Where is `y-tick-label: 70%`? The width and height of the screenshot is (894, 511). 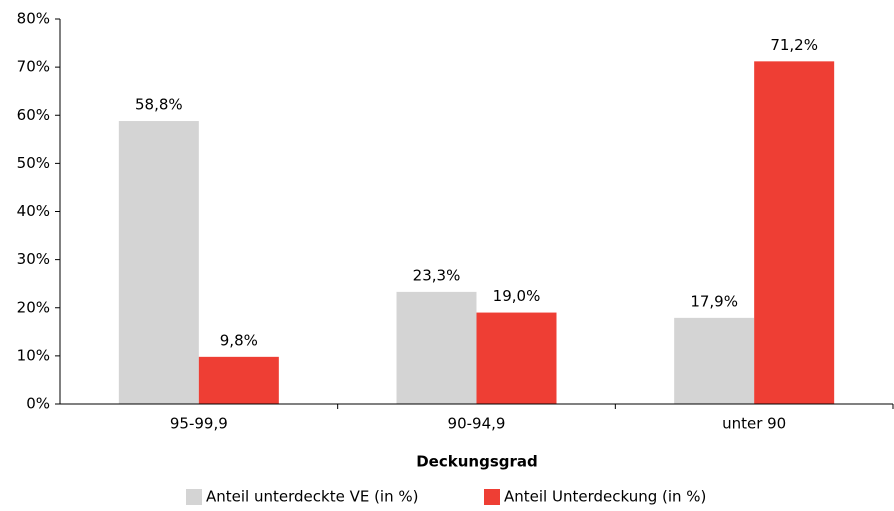 y-tick-label: 70% is located at coordinates (33, 67).